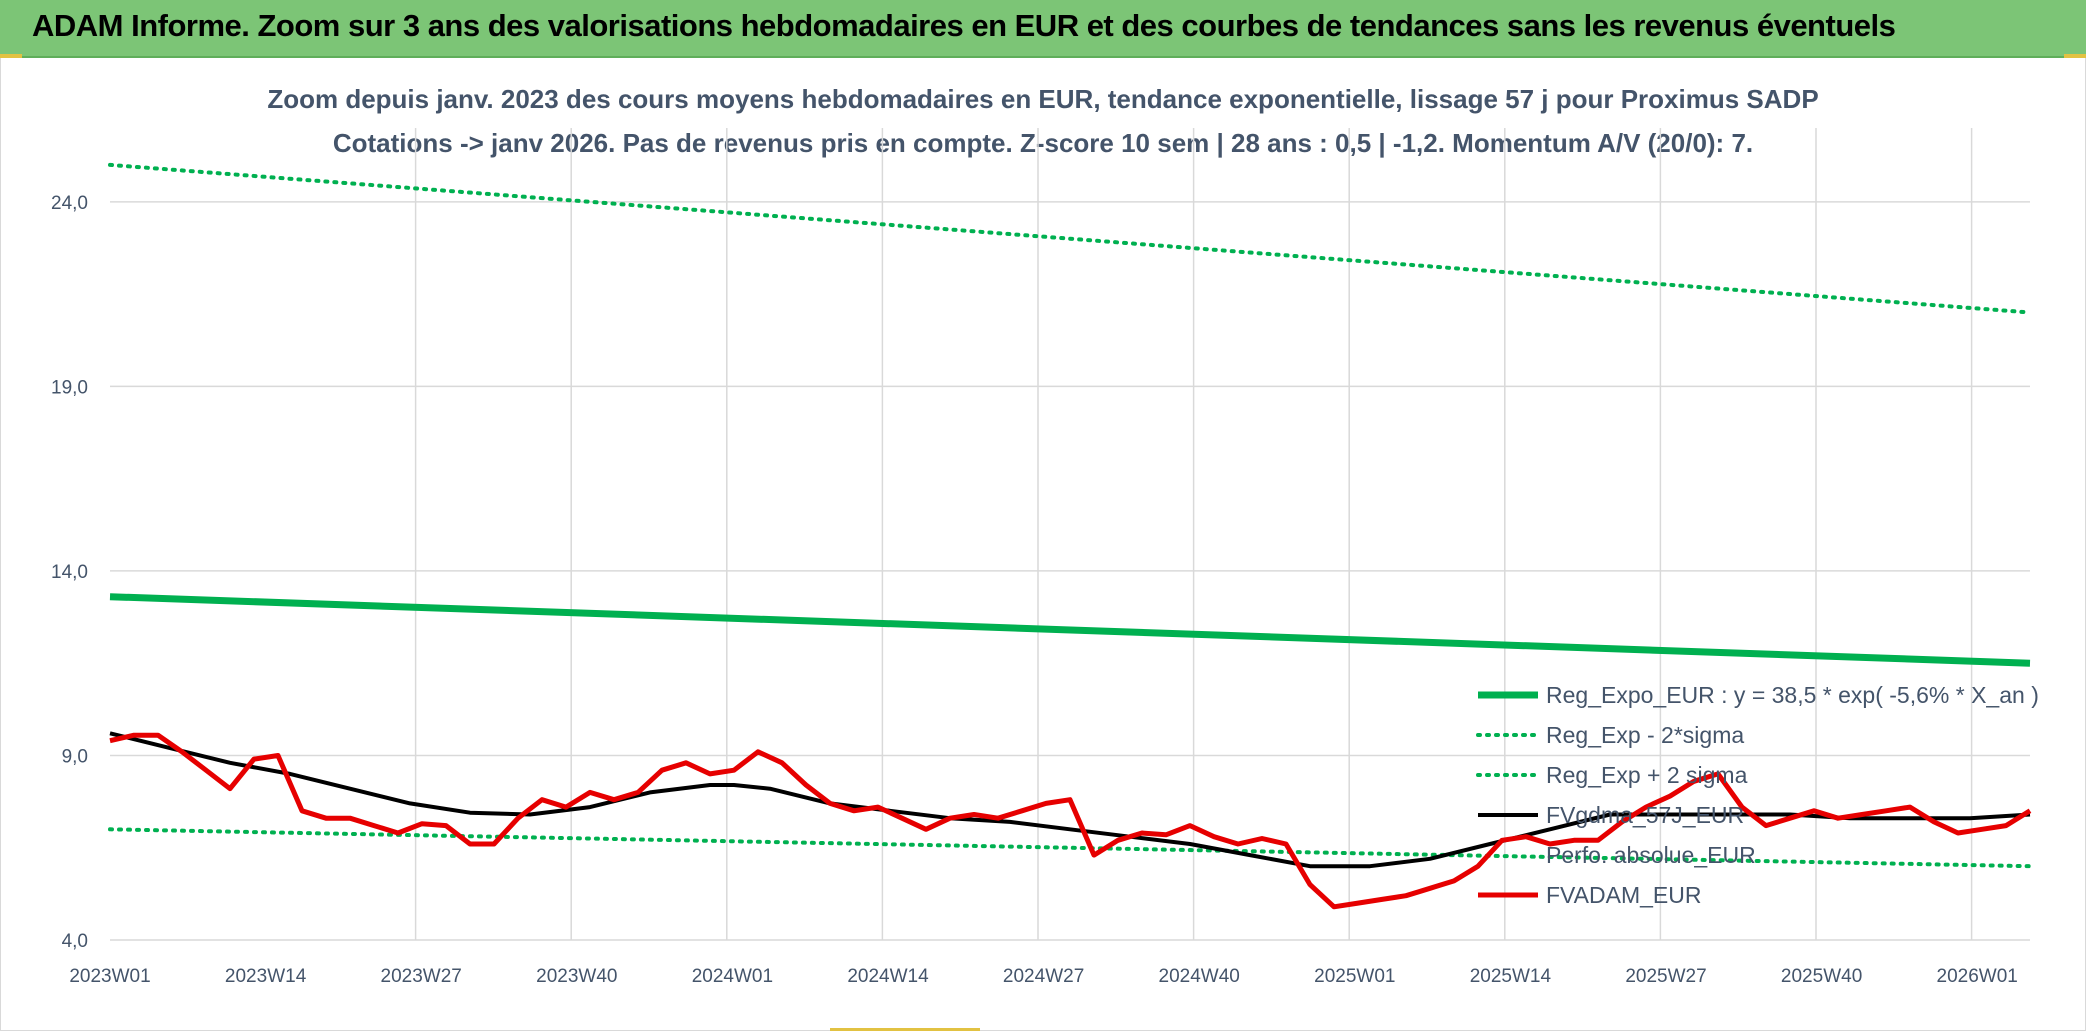  Describe the element at coordinates (75, 941) in the screenshot. I see `y-tick-label: 4,0` at that location.